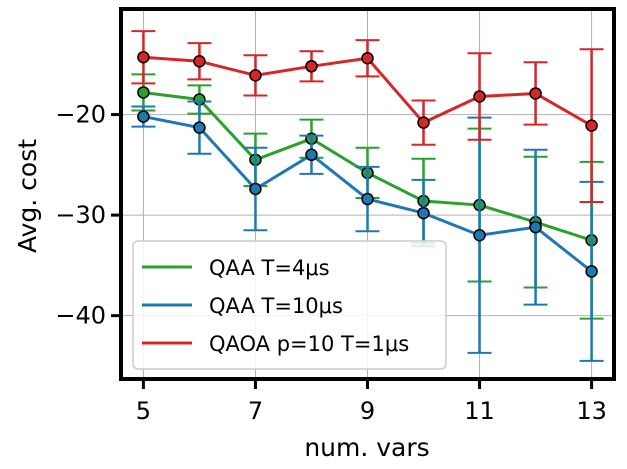  What do you see at coordinates (143, 411) in the screenshot?
I see `x-tick-label: 5` at bounding box center [143, 411].